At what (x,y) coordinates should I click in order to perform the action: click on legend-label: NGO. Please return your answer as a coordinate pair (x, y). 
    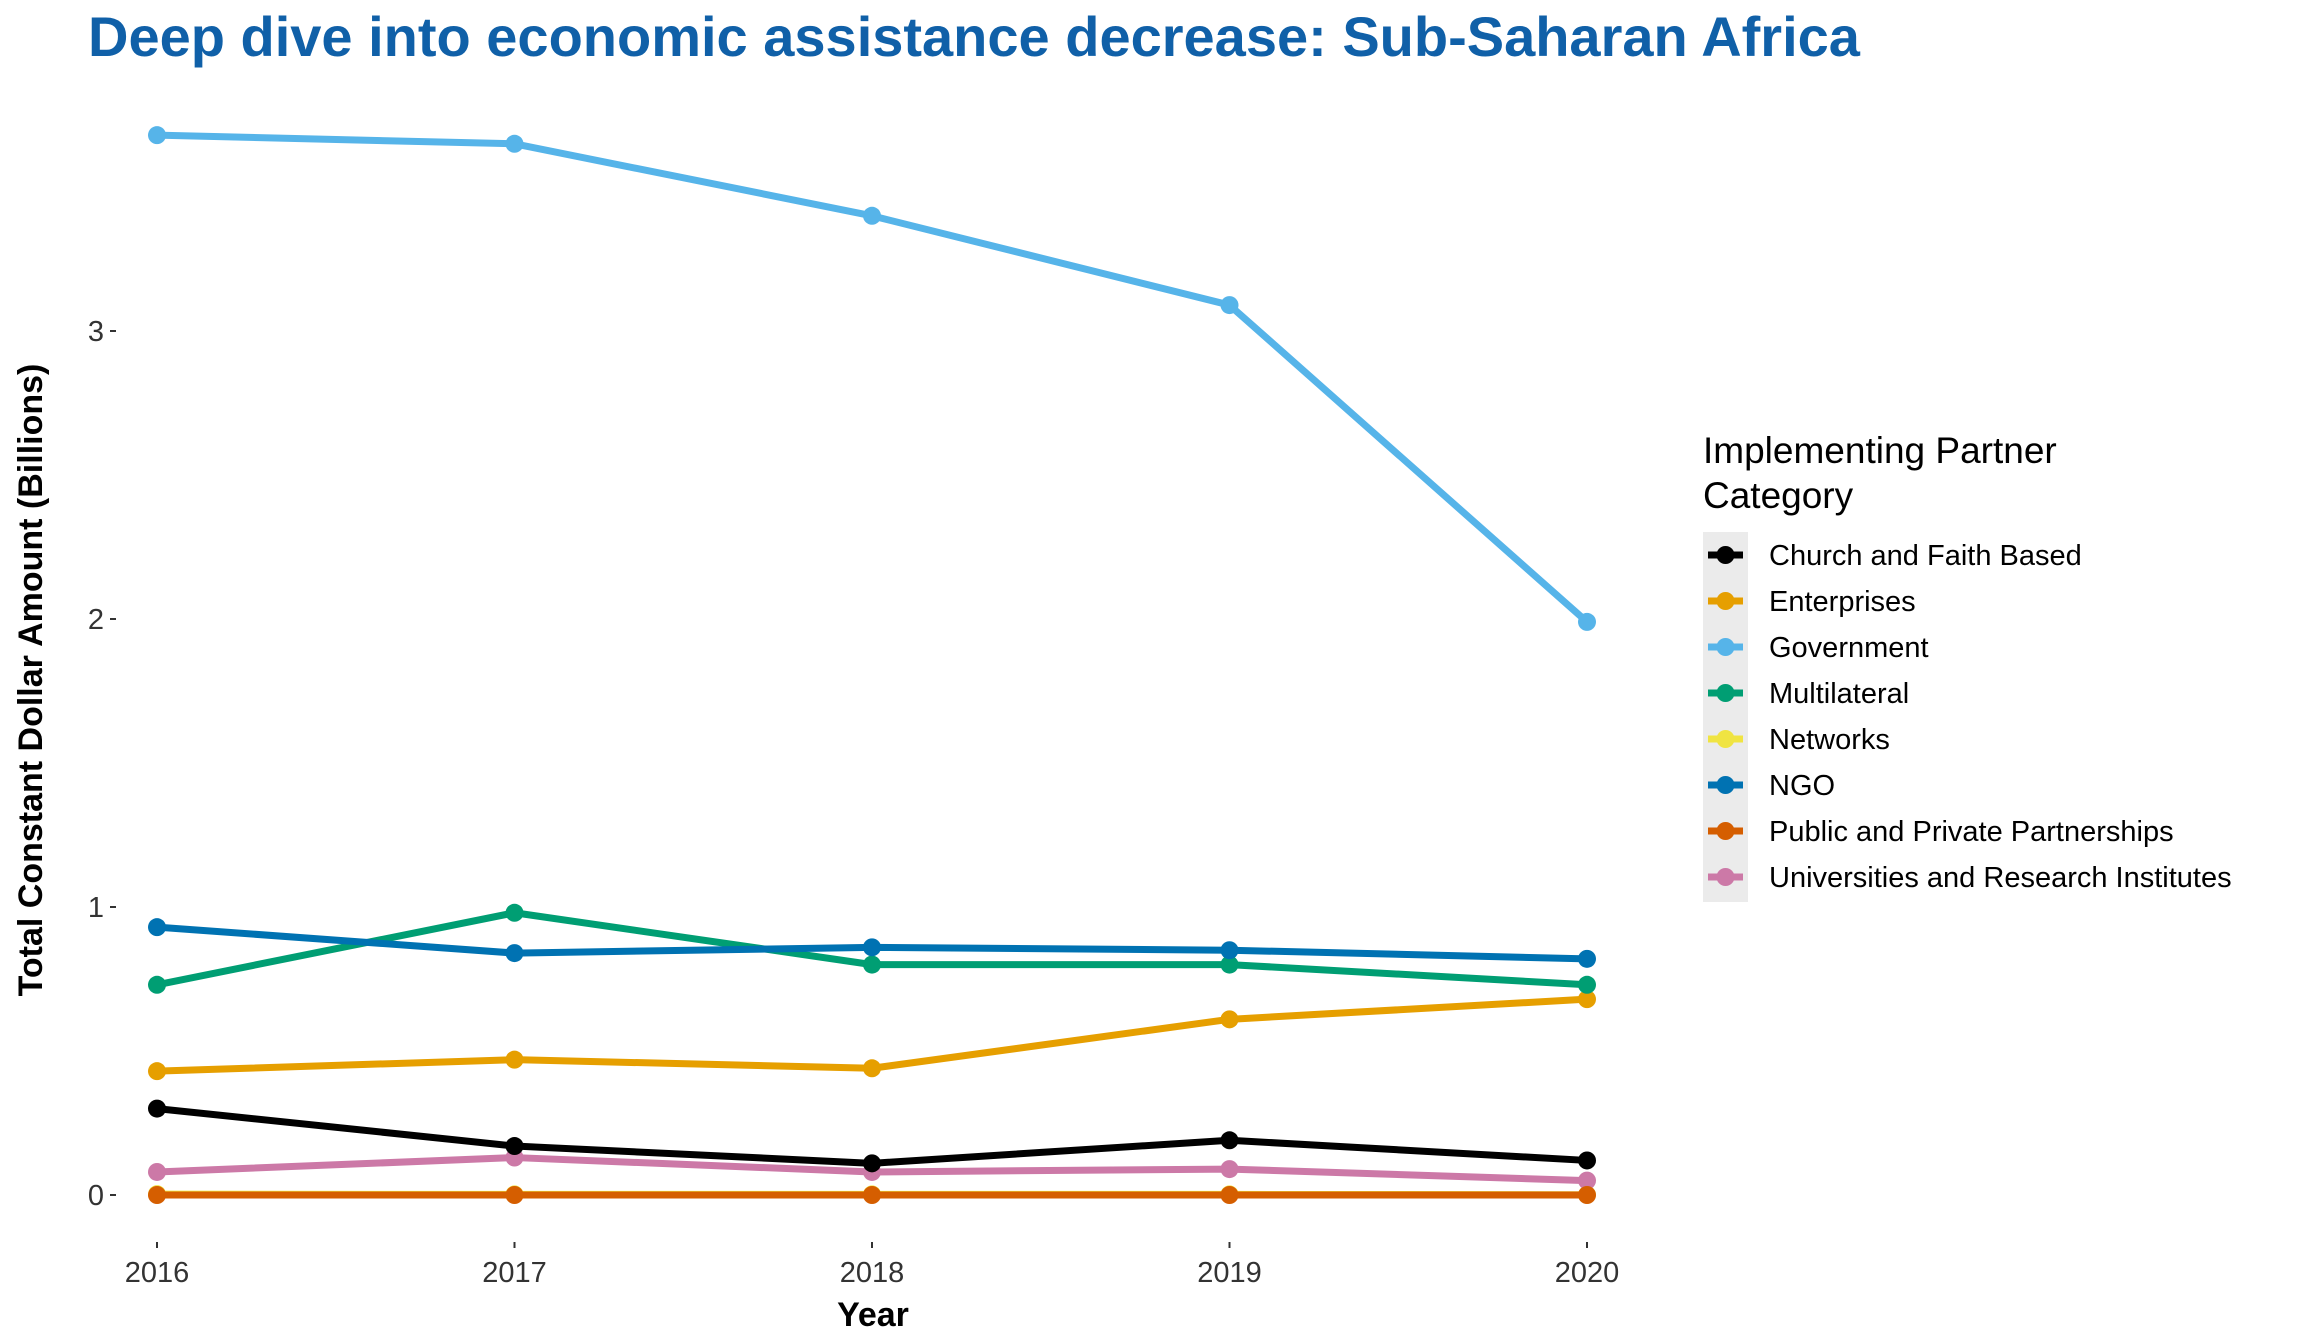
    Looking at the image, I should click on (1802, 786).